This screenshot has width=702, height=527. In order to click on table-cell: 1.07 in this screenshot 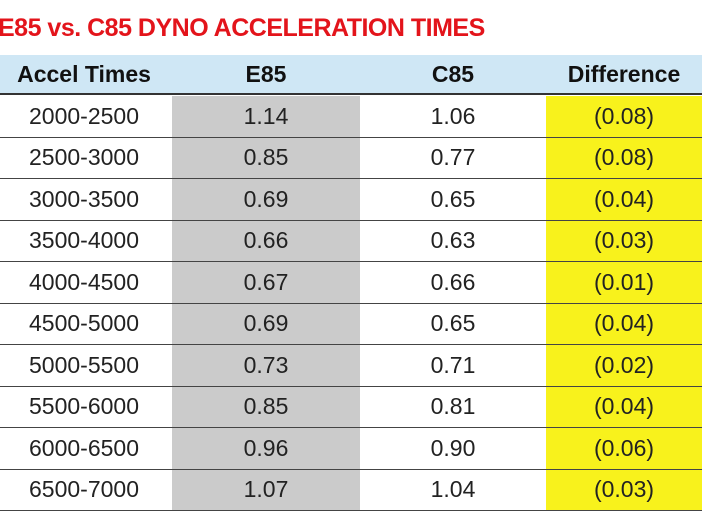, I will do `click(266, 489)`.